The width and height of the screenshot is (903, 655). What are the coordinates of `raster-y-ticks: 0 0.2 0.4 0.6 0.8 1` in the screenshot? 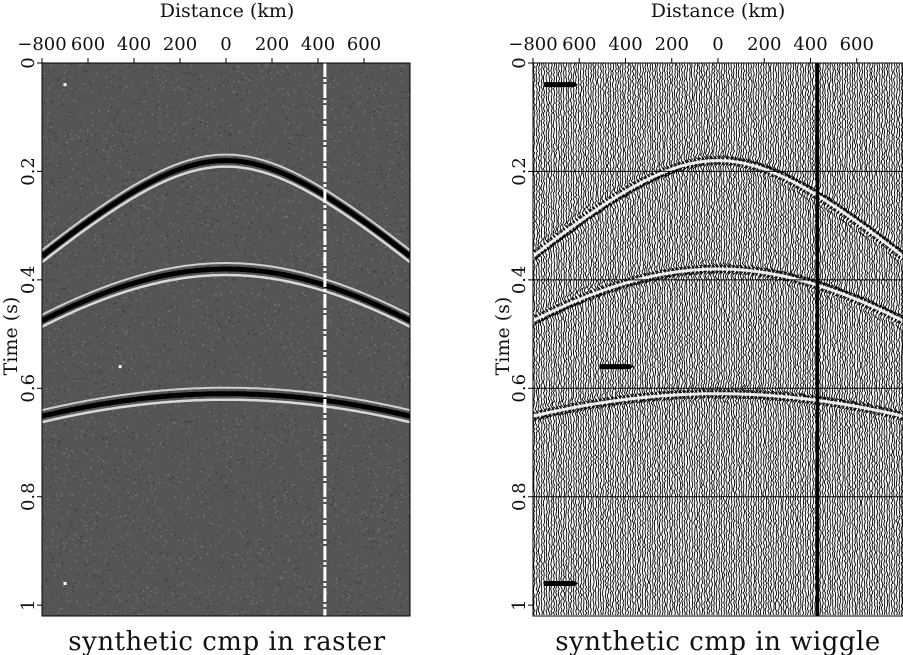 It's located at (30, 334).